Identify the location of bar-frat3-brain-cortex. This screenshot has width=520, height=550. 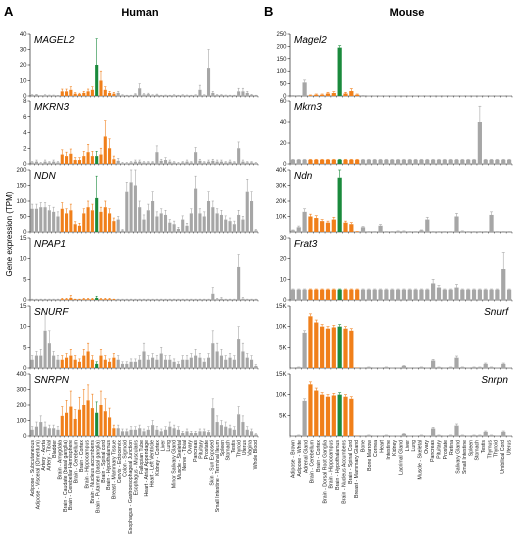
(316, 294).